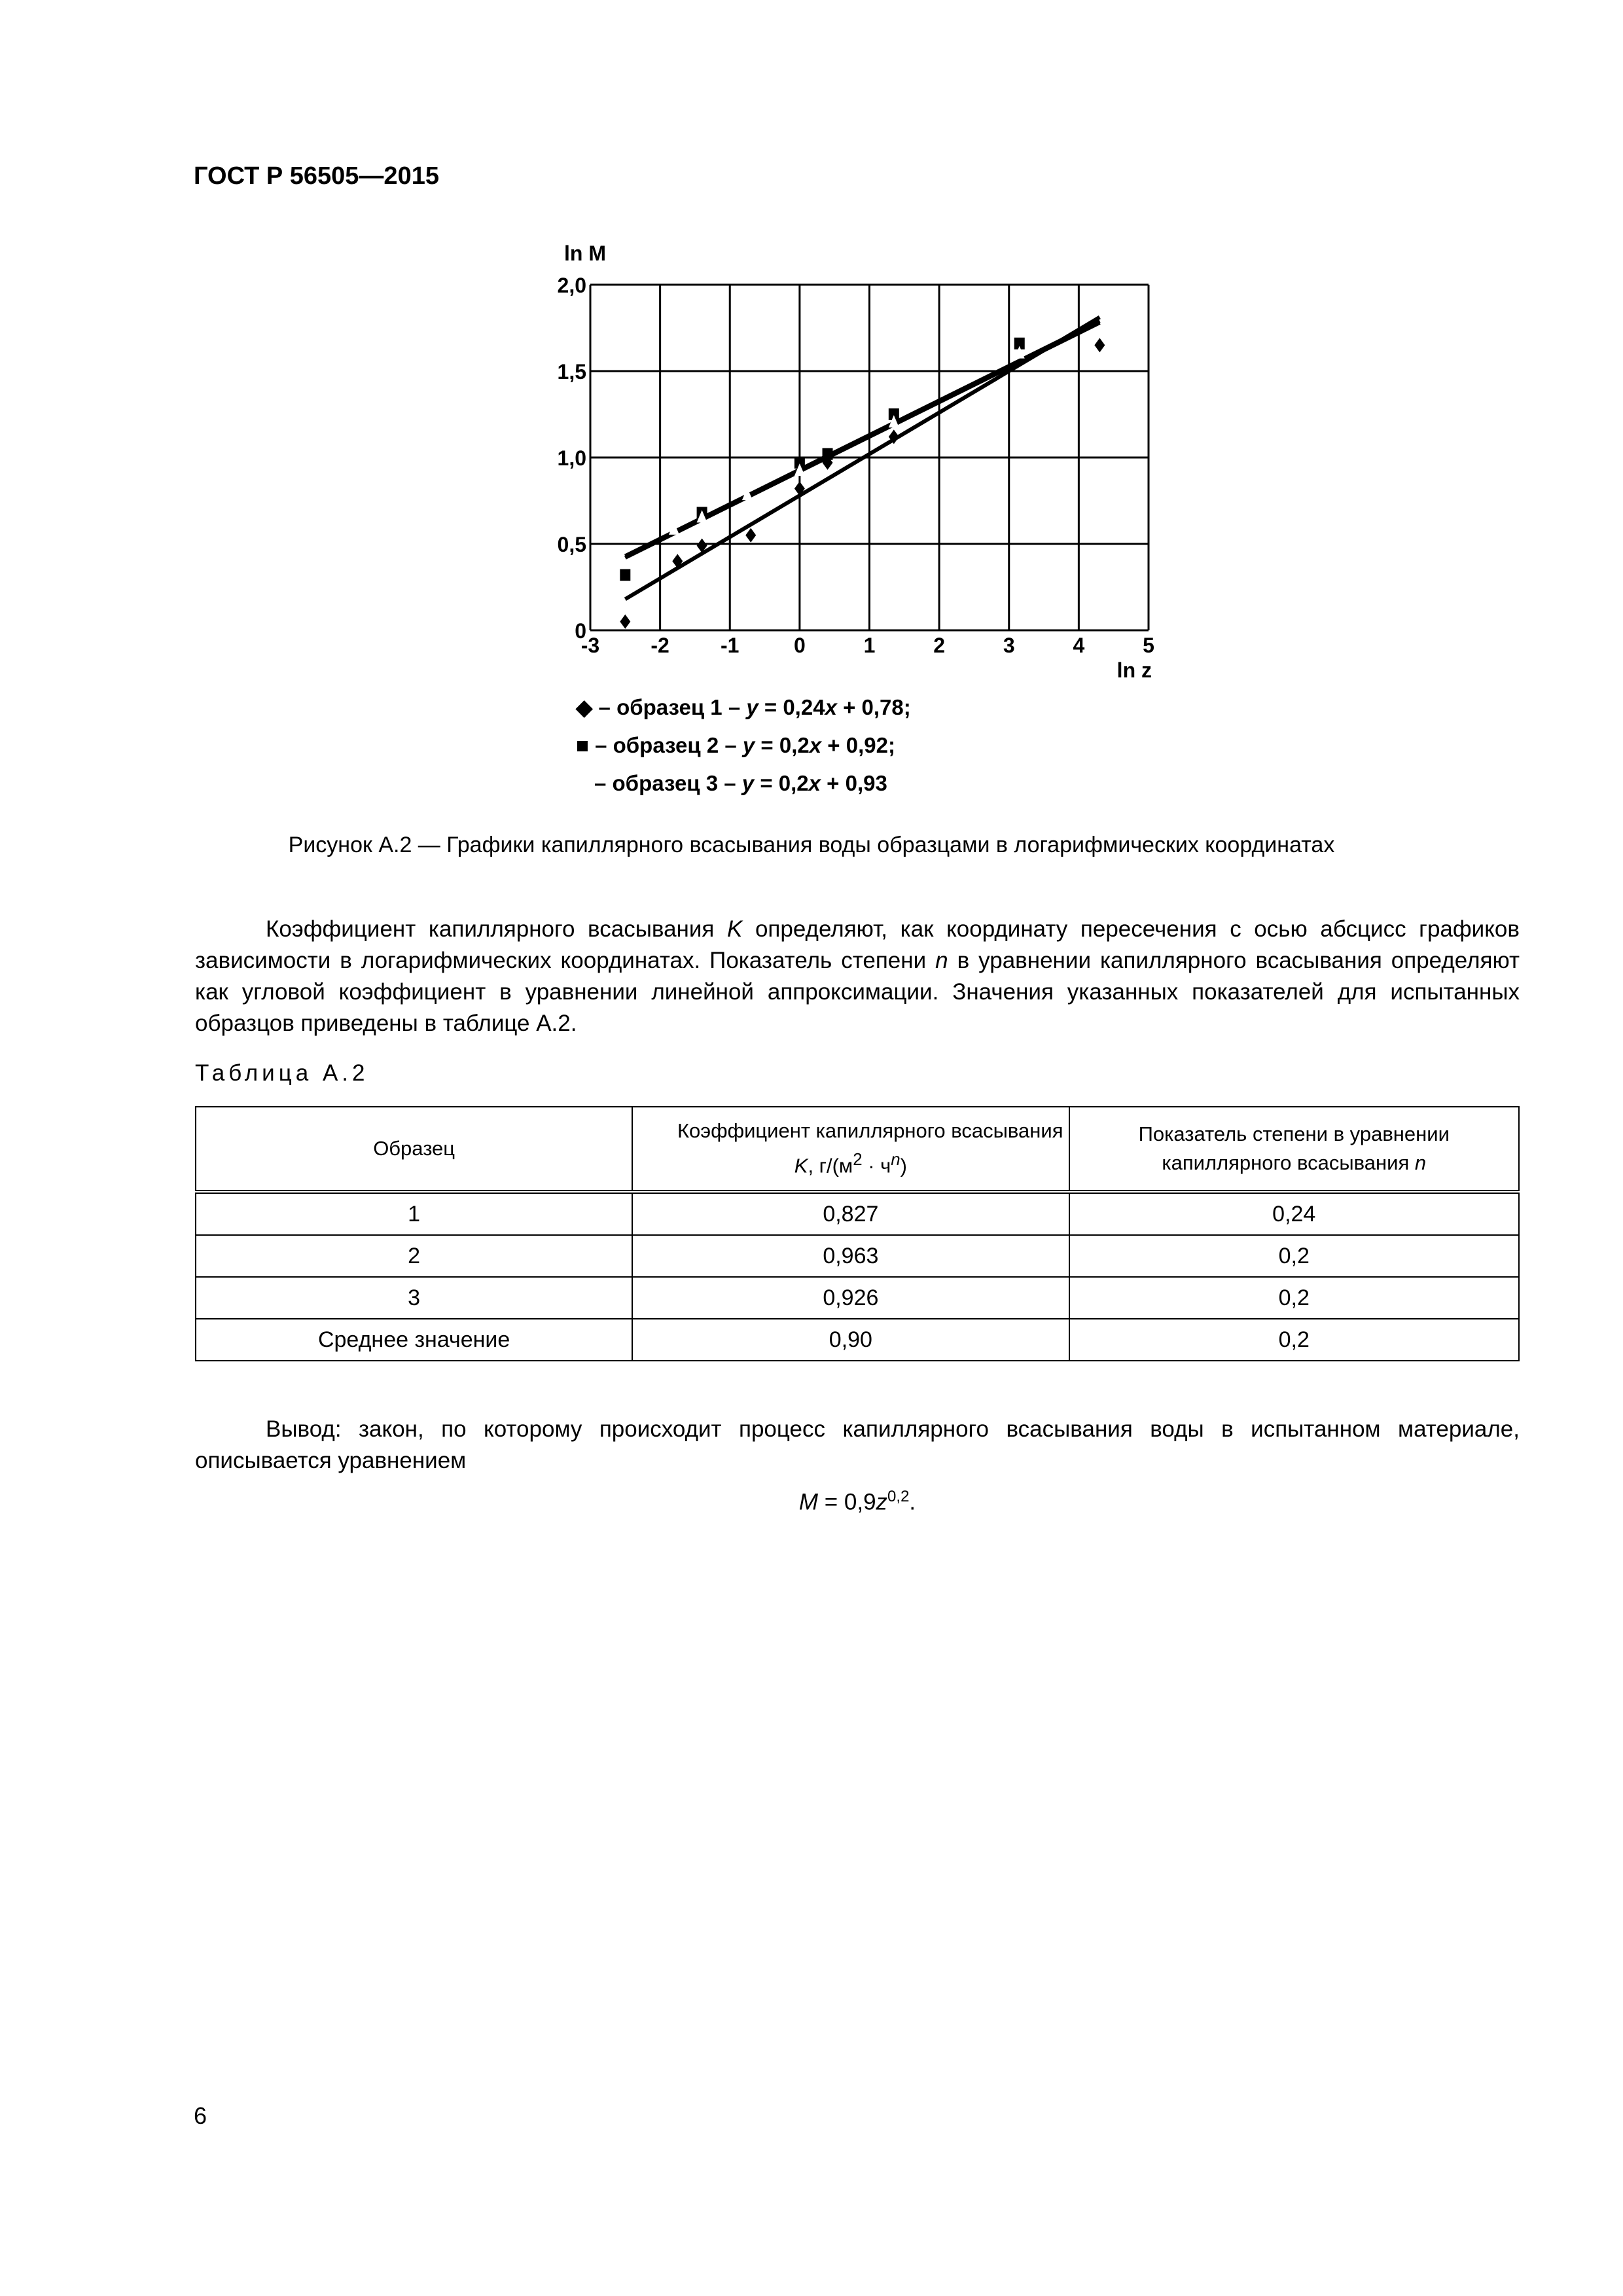 This screenshot has width=1623, height=2296. What do you see at coordinates (1009, 645) in the screenshot?
I see `x-tick-label: 3` at bounding box center [1009, 645].